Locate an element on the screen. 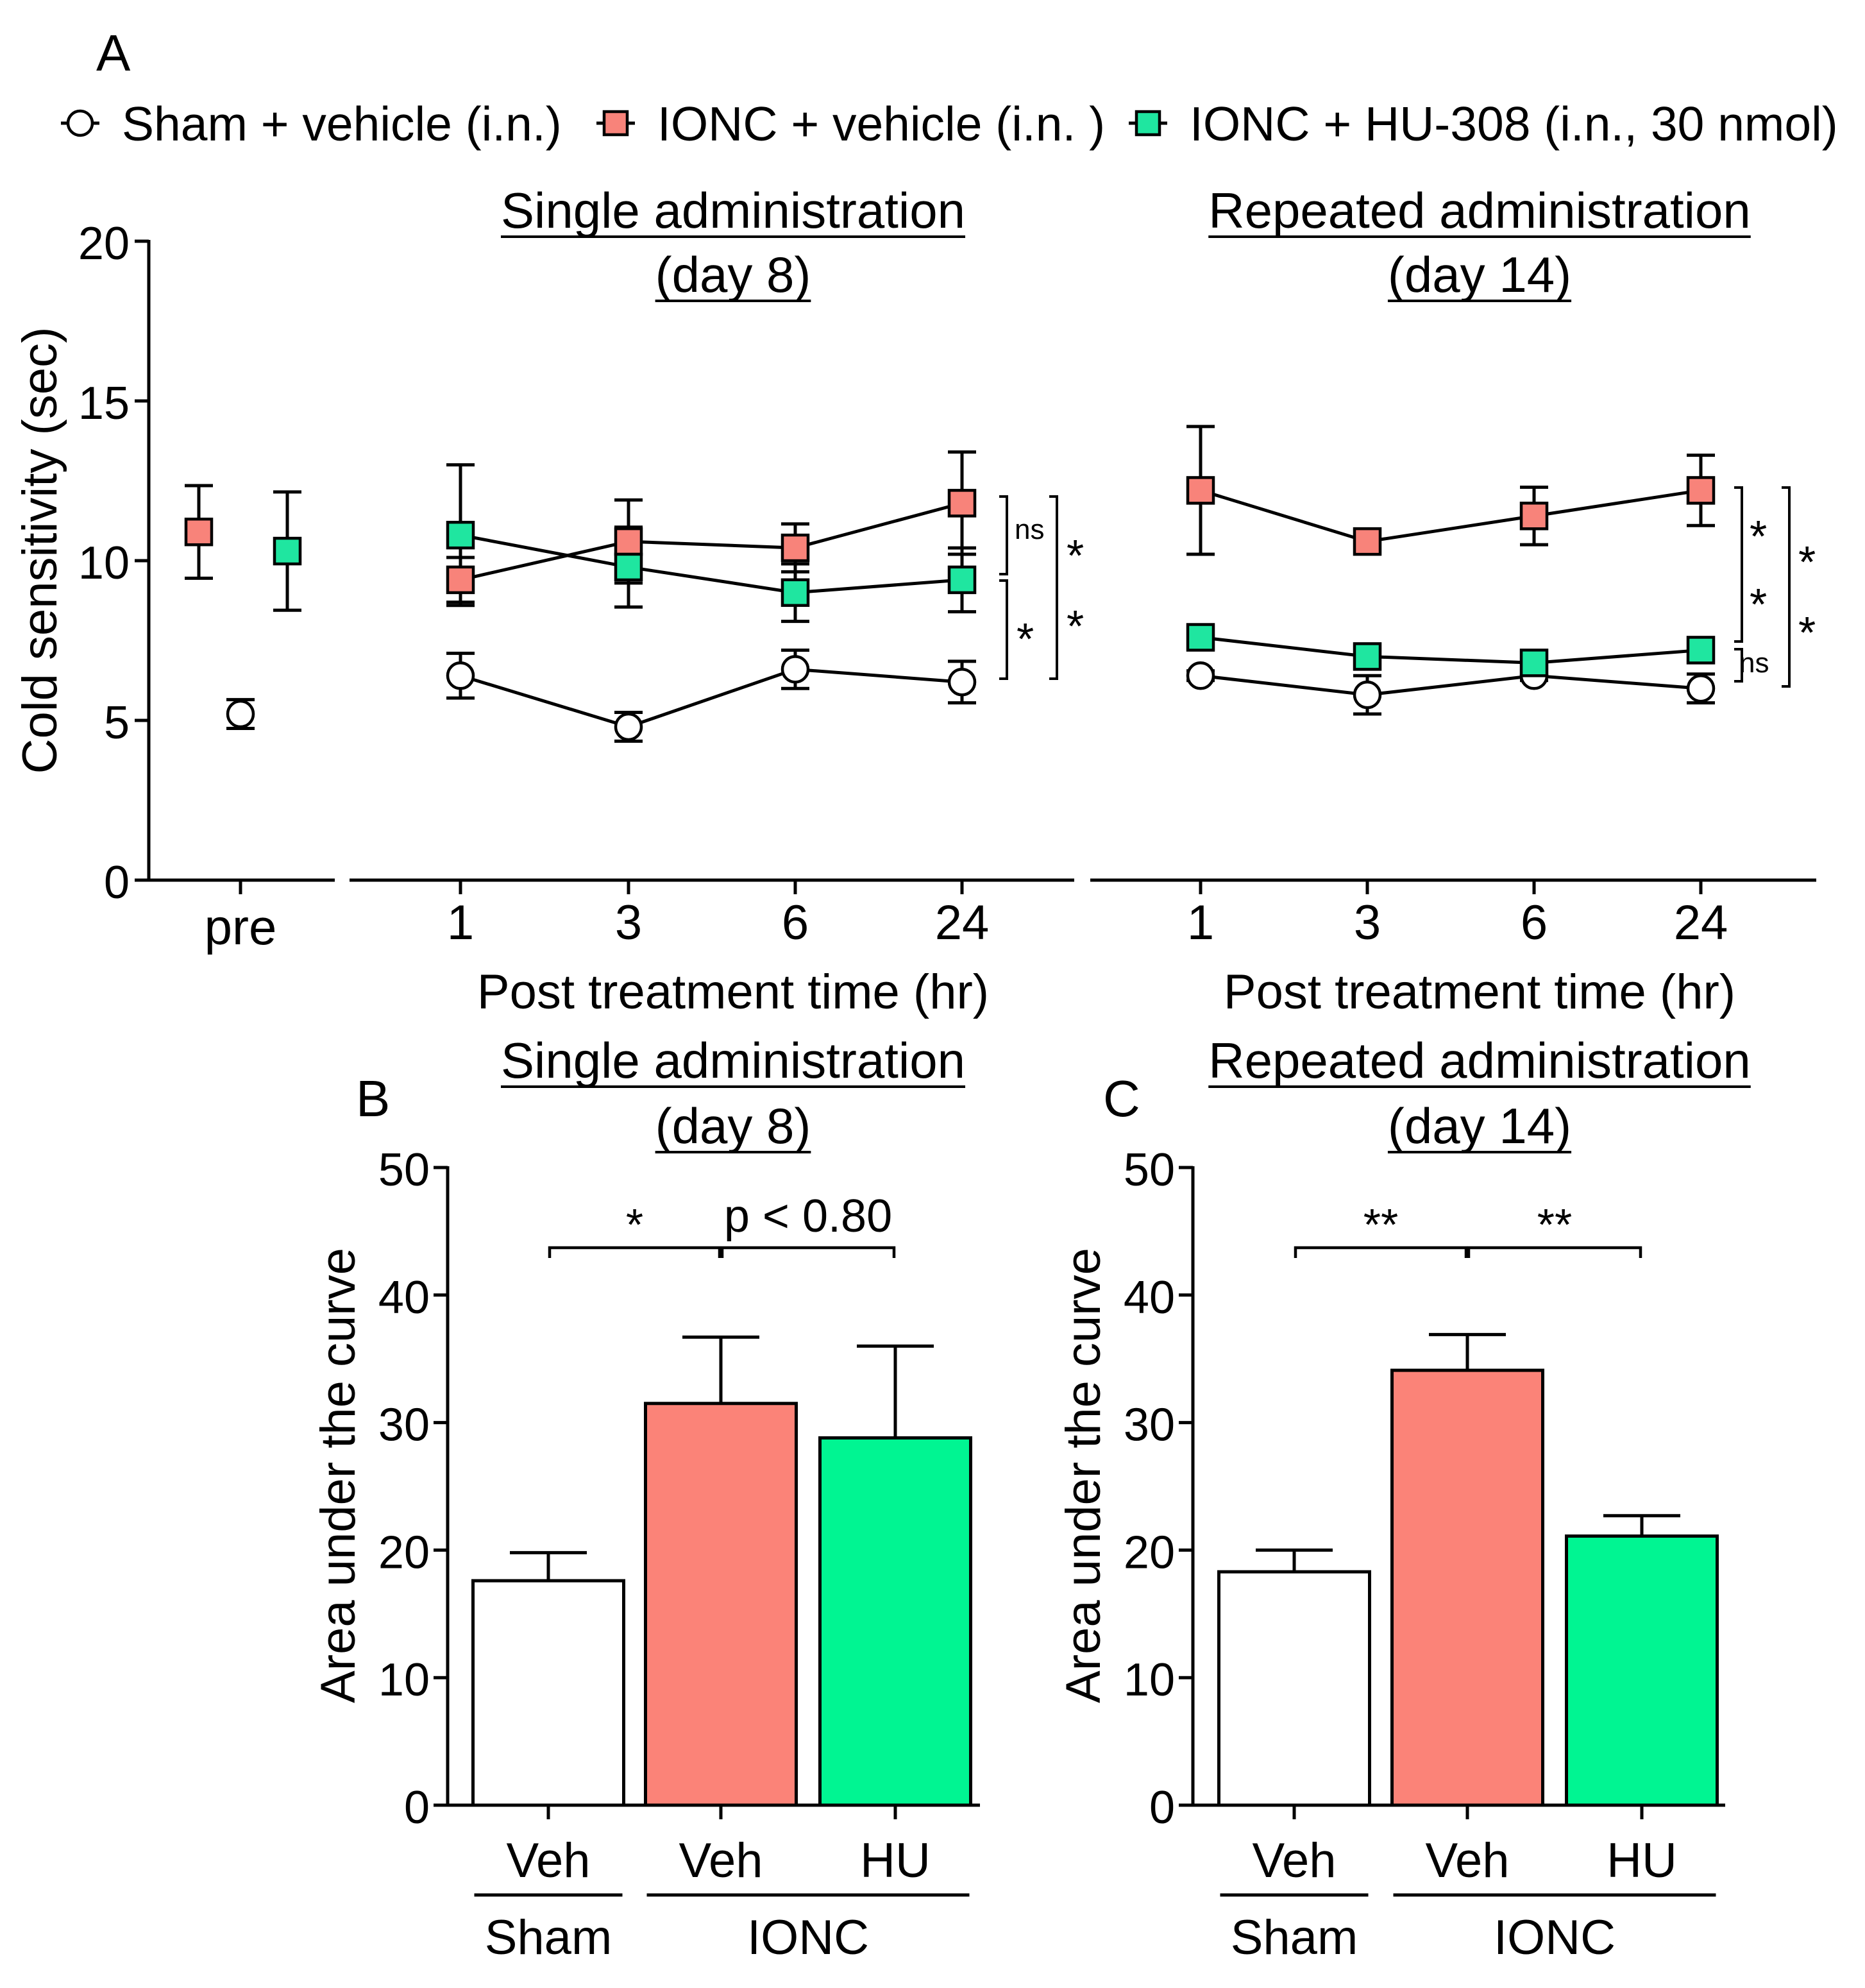 The height and width of the screenshot is (1988, 1865). x-tick-label-pre: pre is located at coordinates (241, 927).